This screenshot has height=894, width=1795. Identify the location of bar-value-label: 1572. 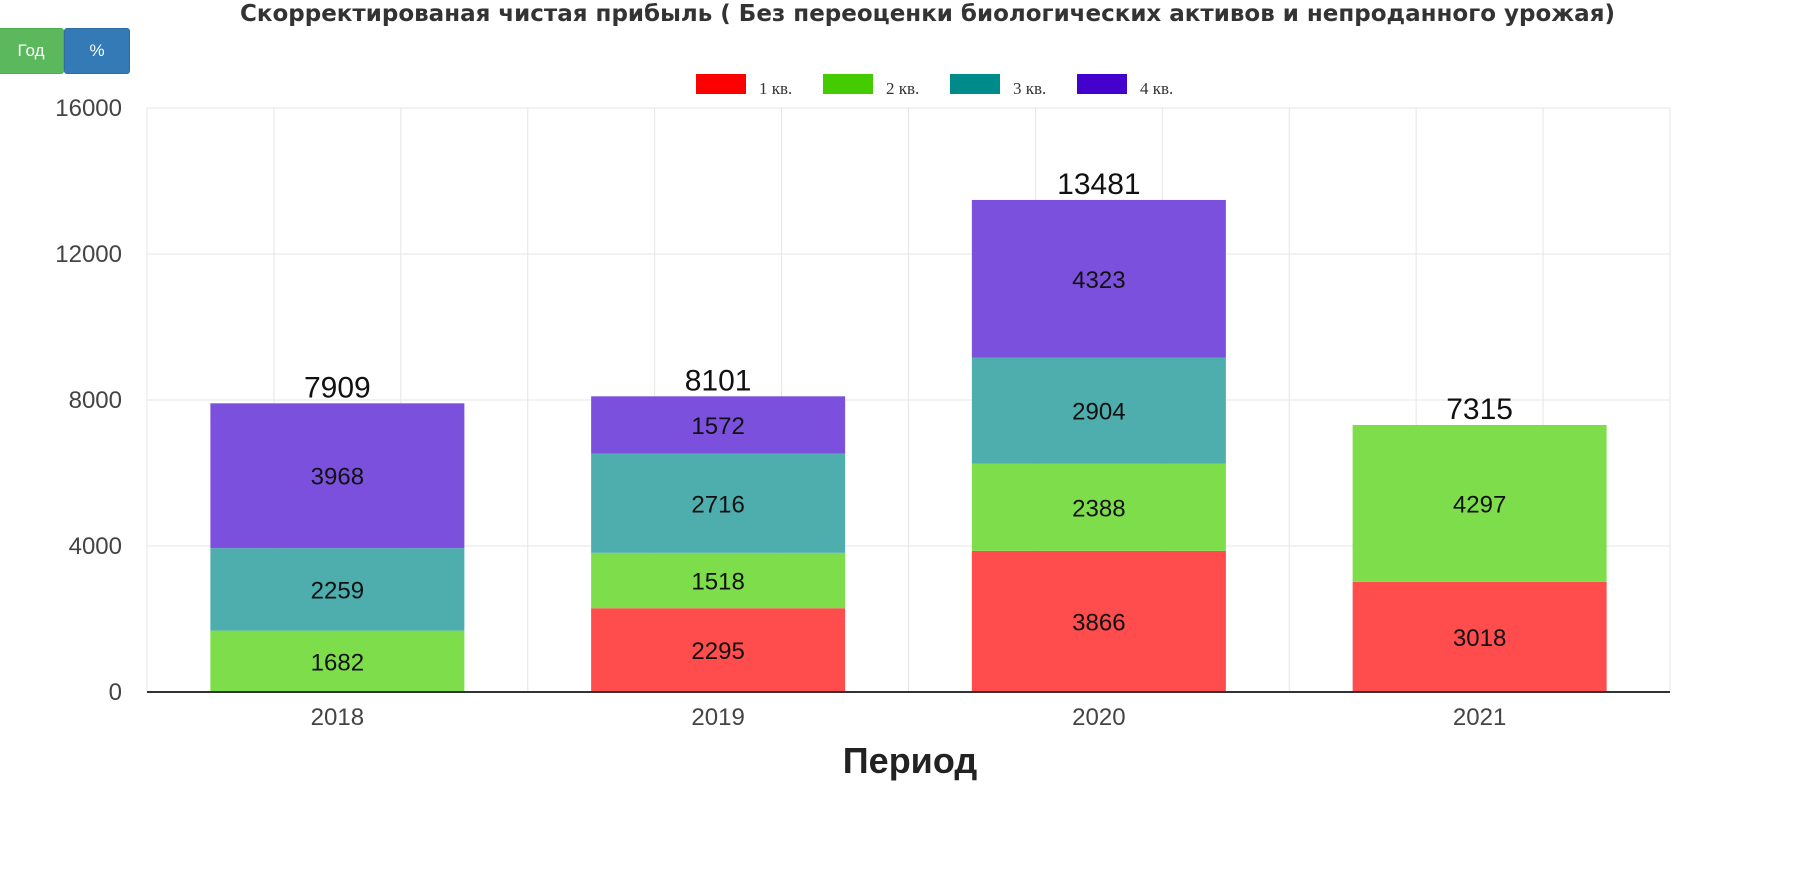
(717, 426).